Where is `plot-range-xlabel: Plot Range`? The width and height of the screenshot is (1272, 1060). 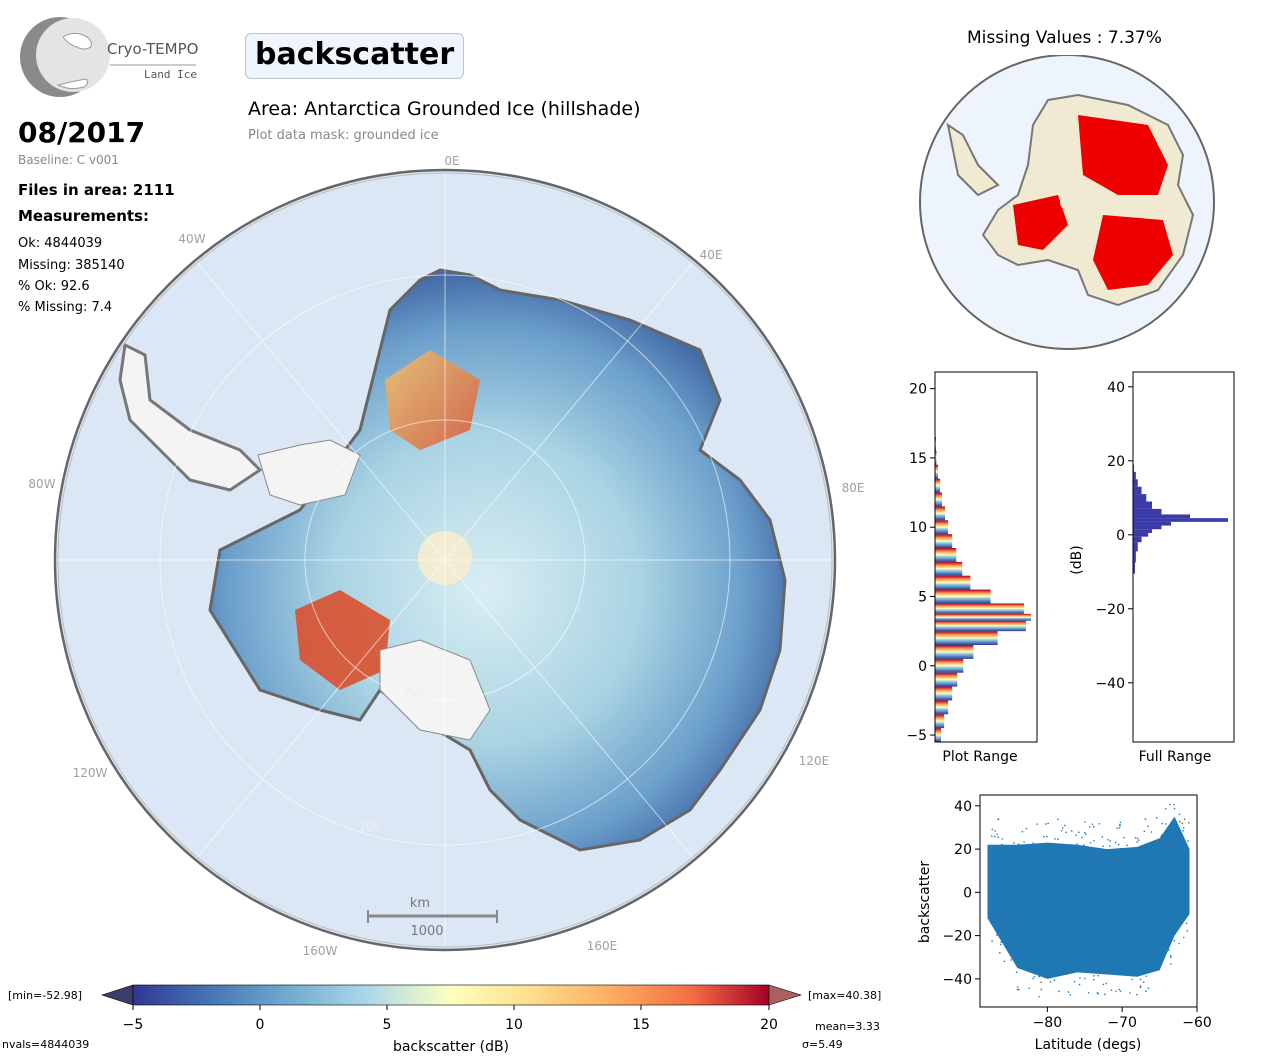 plot-range-xlabel: Plot Range is located at coordinates (979, 757).